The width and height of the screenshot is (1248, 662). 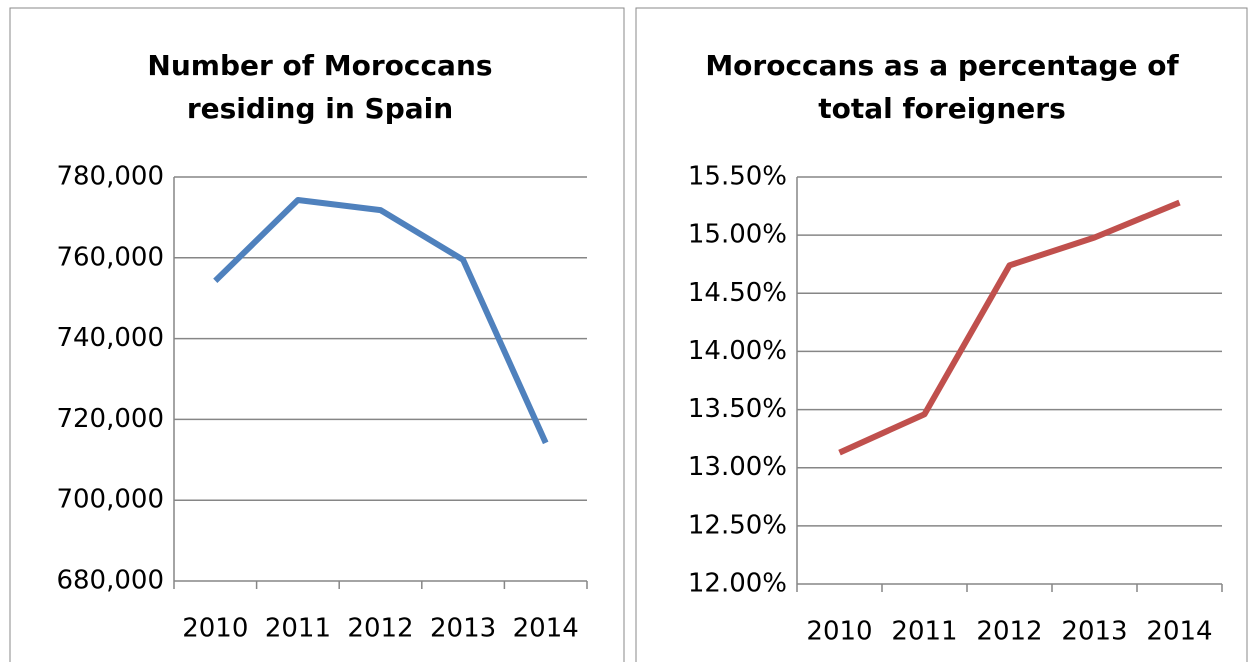 What do you see at coordinates (110, 581) in the screenshot?
I see `y-tick-label: 680,000` at bounding box center [110, 581].